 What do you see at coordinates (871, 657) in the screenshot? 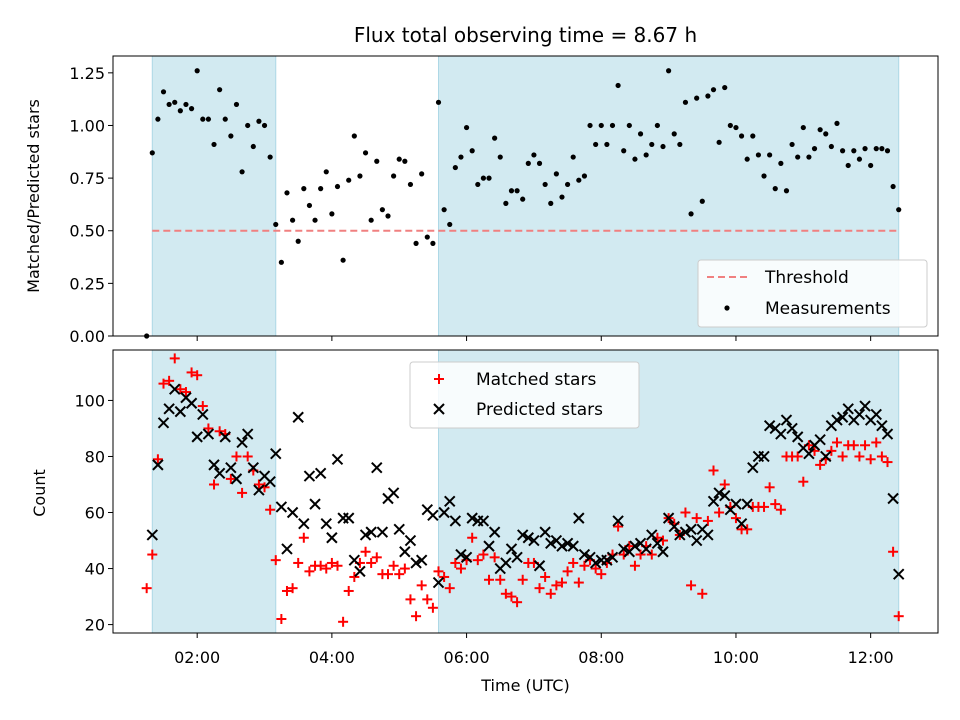
I see `x-tick-label: 12:00` at bounding box center [871, 657].